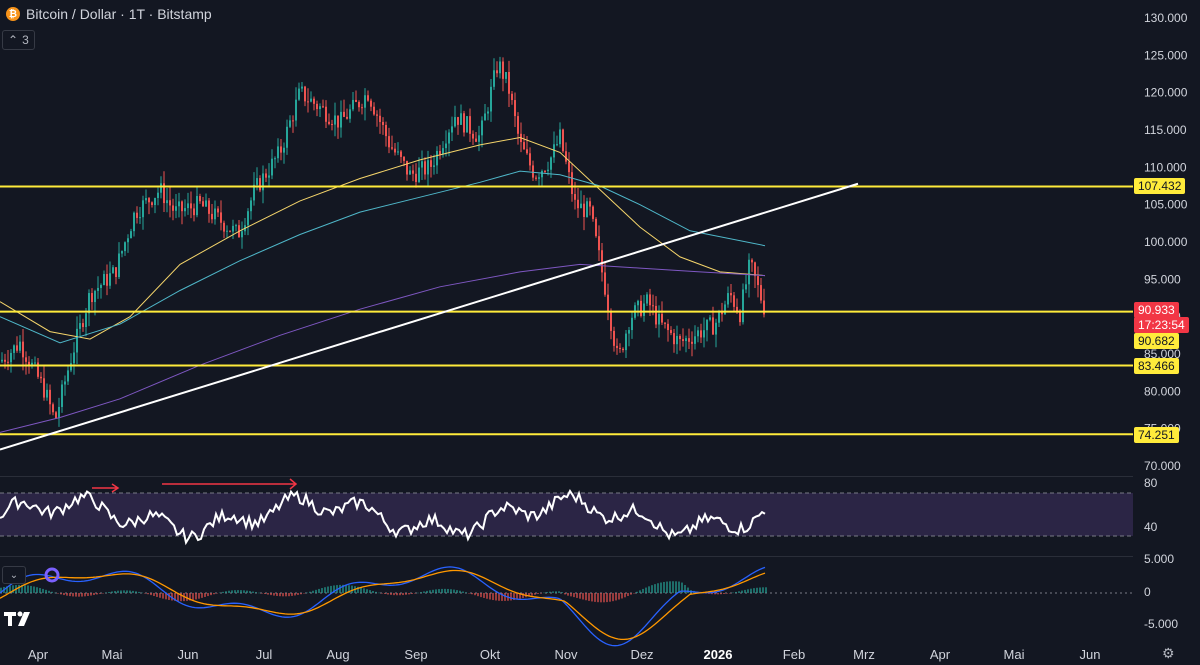 Image resolution: width=1200 pixels, height=665 pixels. I want to click on gear-icon: ⚙, so click(1168, 653).